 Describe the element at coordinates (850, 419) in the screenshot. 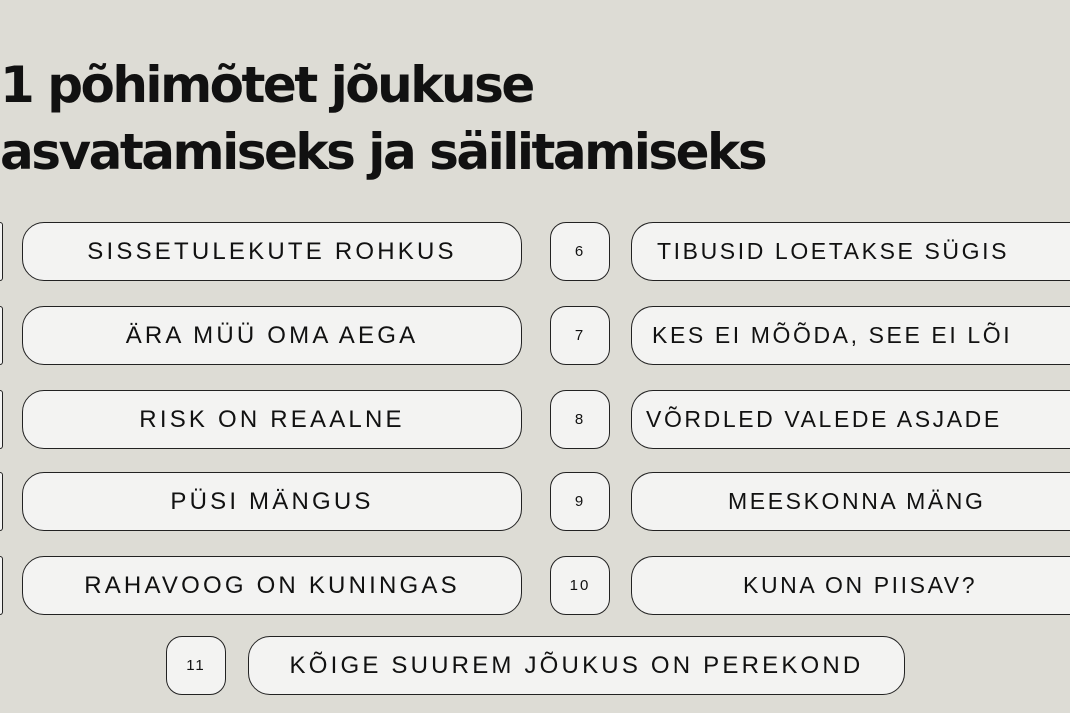

I see `principle-pill-8: VÕRDLED VALEDE ASJADE` at that location.